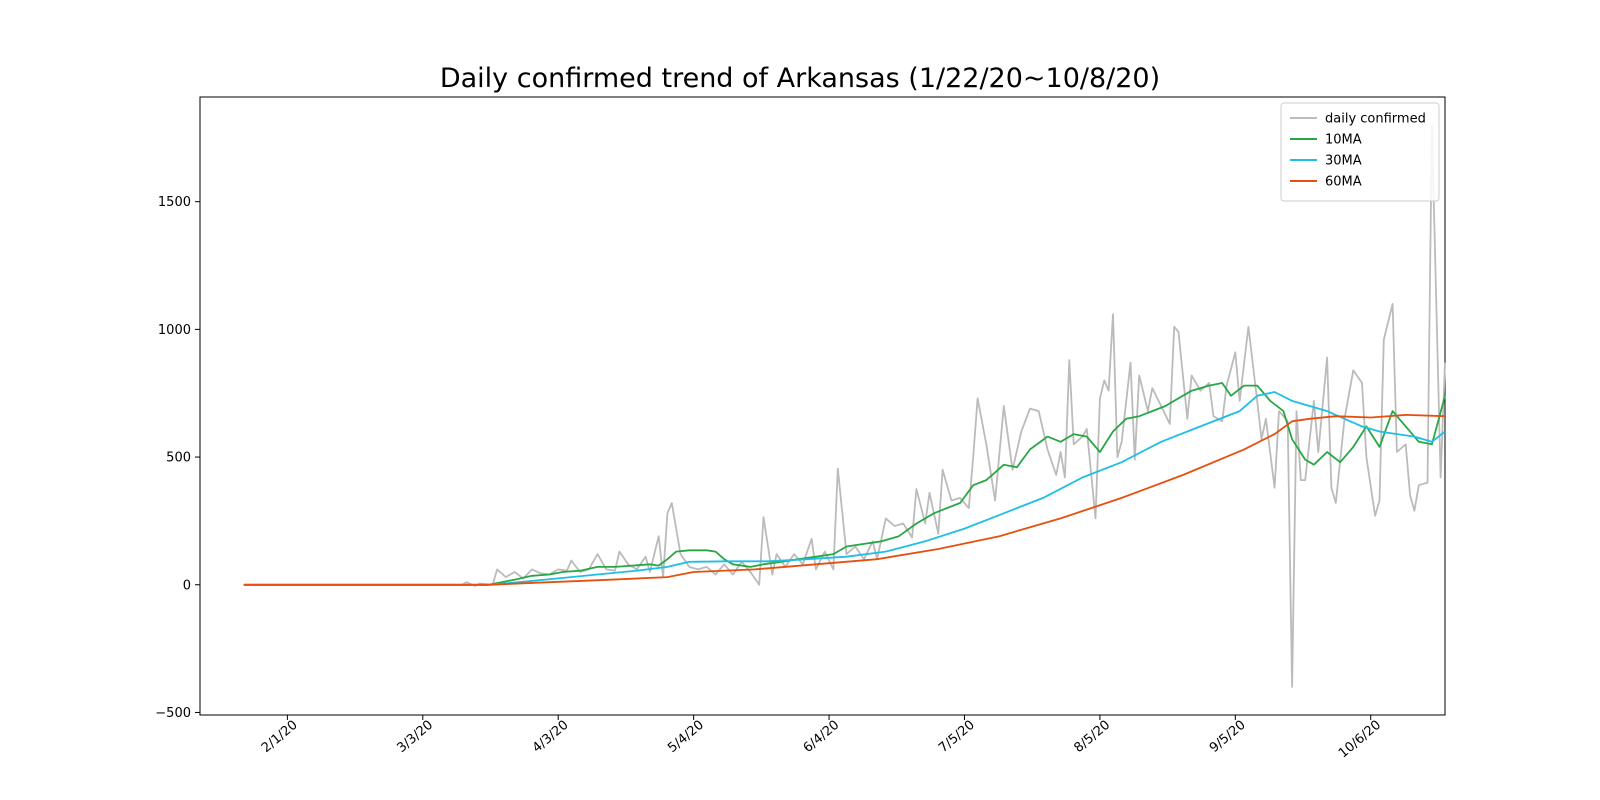  I want to click on legend-label-60ma: 60MA, so click(1343, 182).